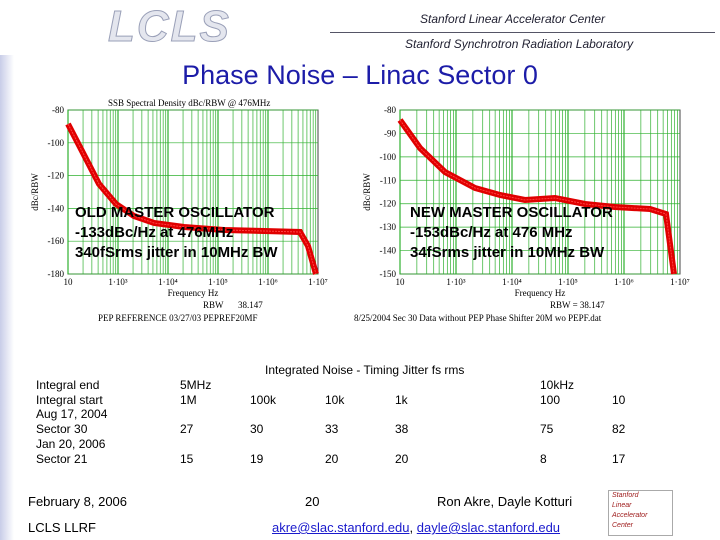  Describe the element at coordinates (68, 385) in the screenshot. I see `row-header: Integral end` at that location.